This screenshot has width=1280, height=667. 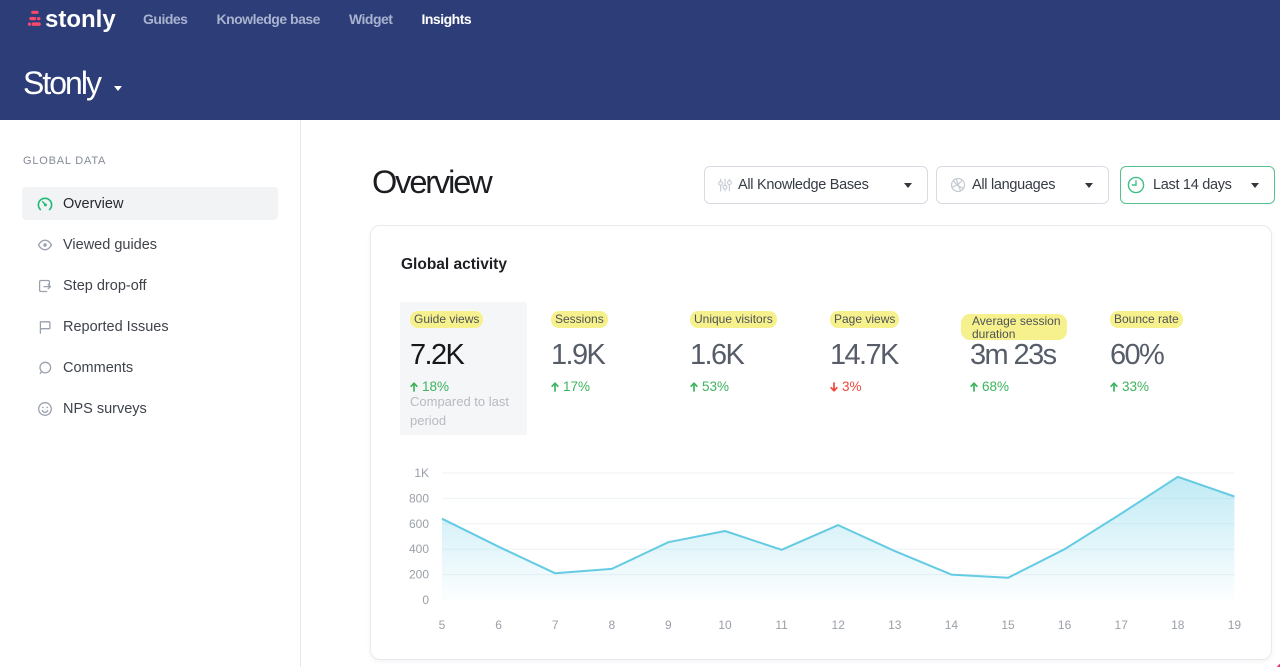 I want to click on svg-text: 7, so click(x=555, y=625).